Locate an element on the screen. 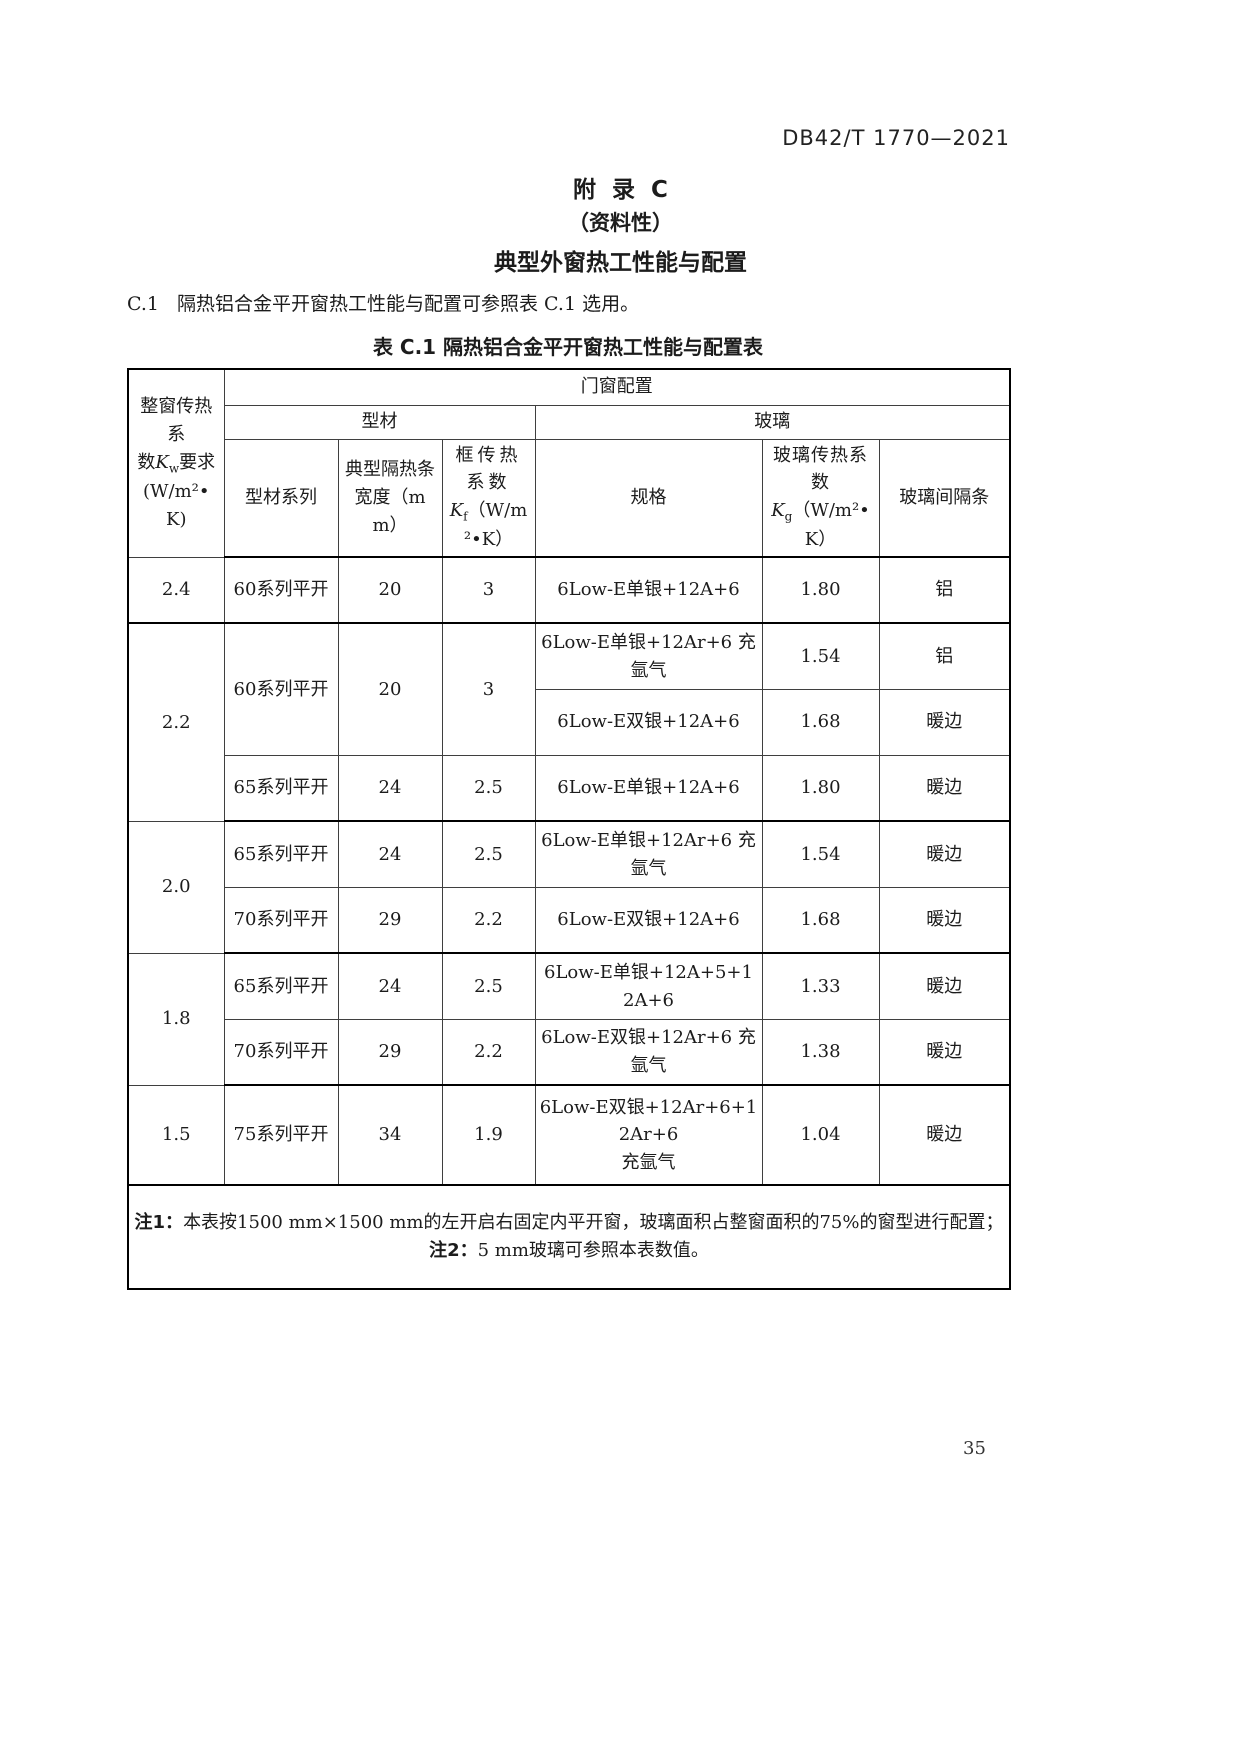 The image size is (1241, 1754). header-profile: 型材 is located at coordinates (379, 422).